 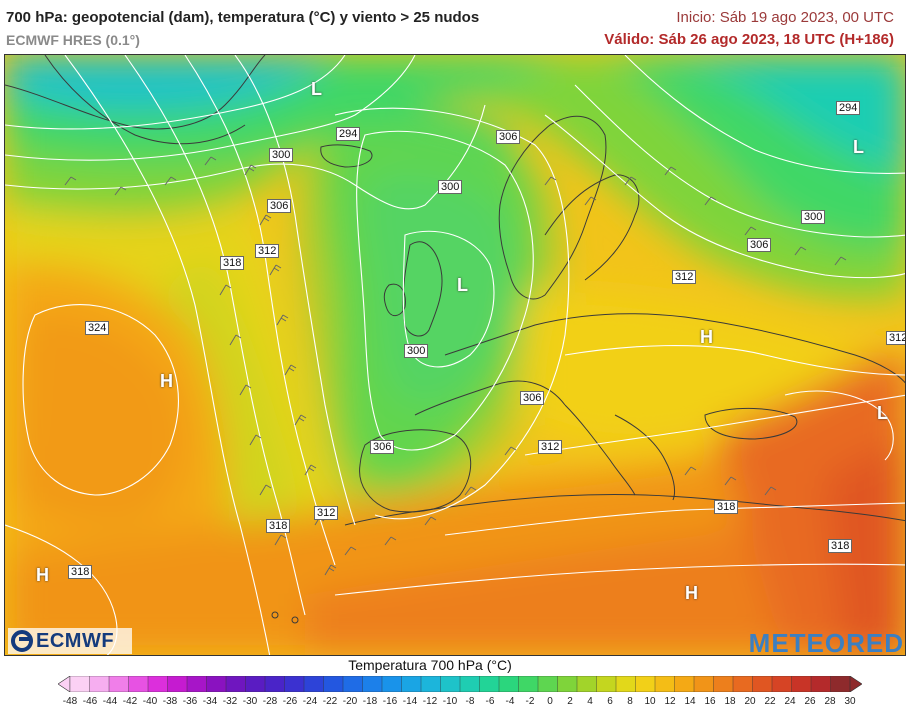 I want to click on legend-tick-label: 26, so click(x=810, y=701).